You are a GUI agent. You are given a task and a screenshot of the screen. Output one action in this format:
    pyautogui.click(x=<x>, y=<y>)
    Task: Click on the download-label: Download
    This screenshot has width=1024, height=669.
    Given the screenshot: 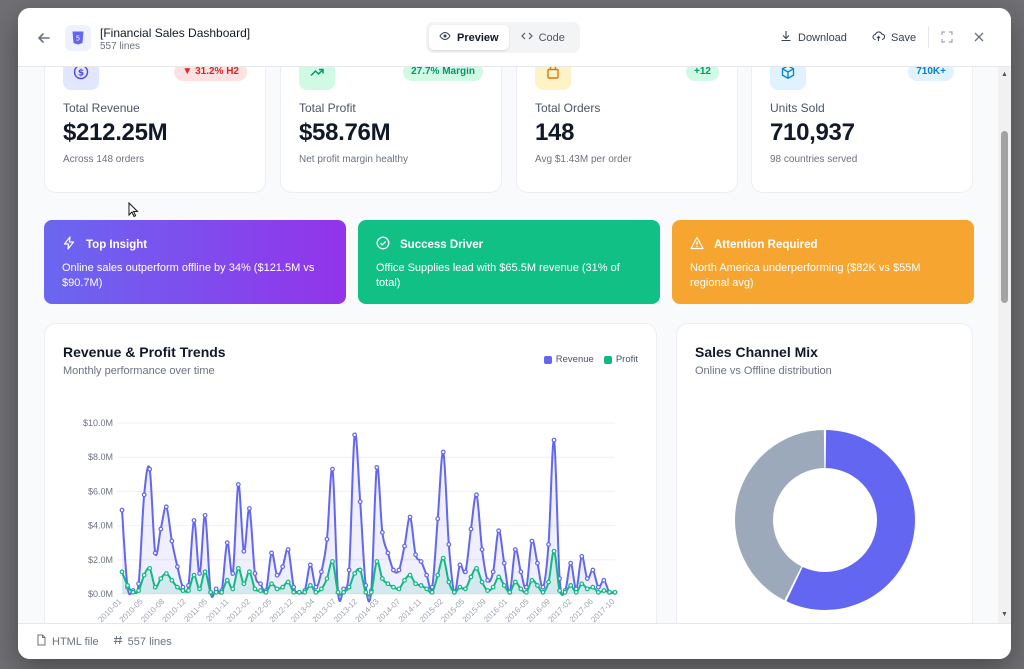 What is the action you would take?
    pyautogui.click(x=822, y=37)
    